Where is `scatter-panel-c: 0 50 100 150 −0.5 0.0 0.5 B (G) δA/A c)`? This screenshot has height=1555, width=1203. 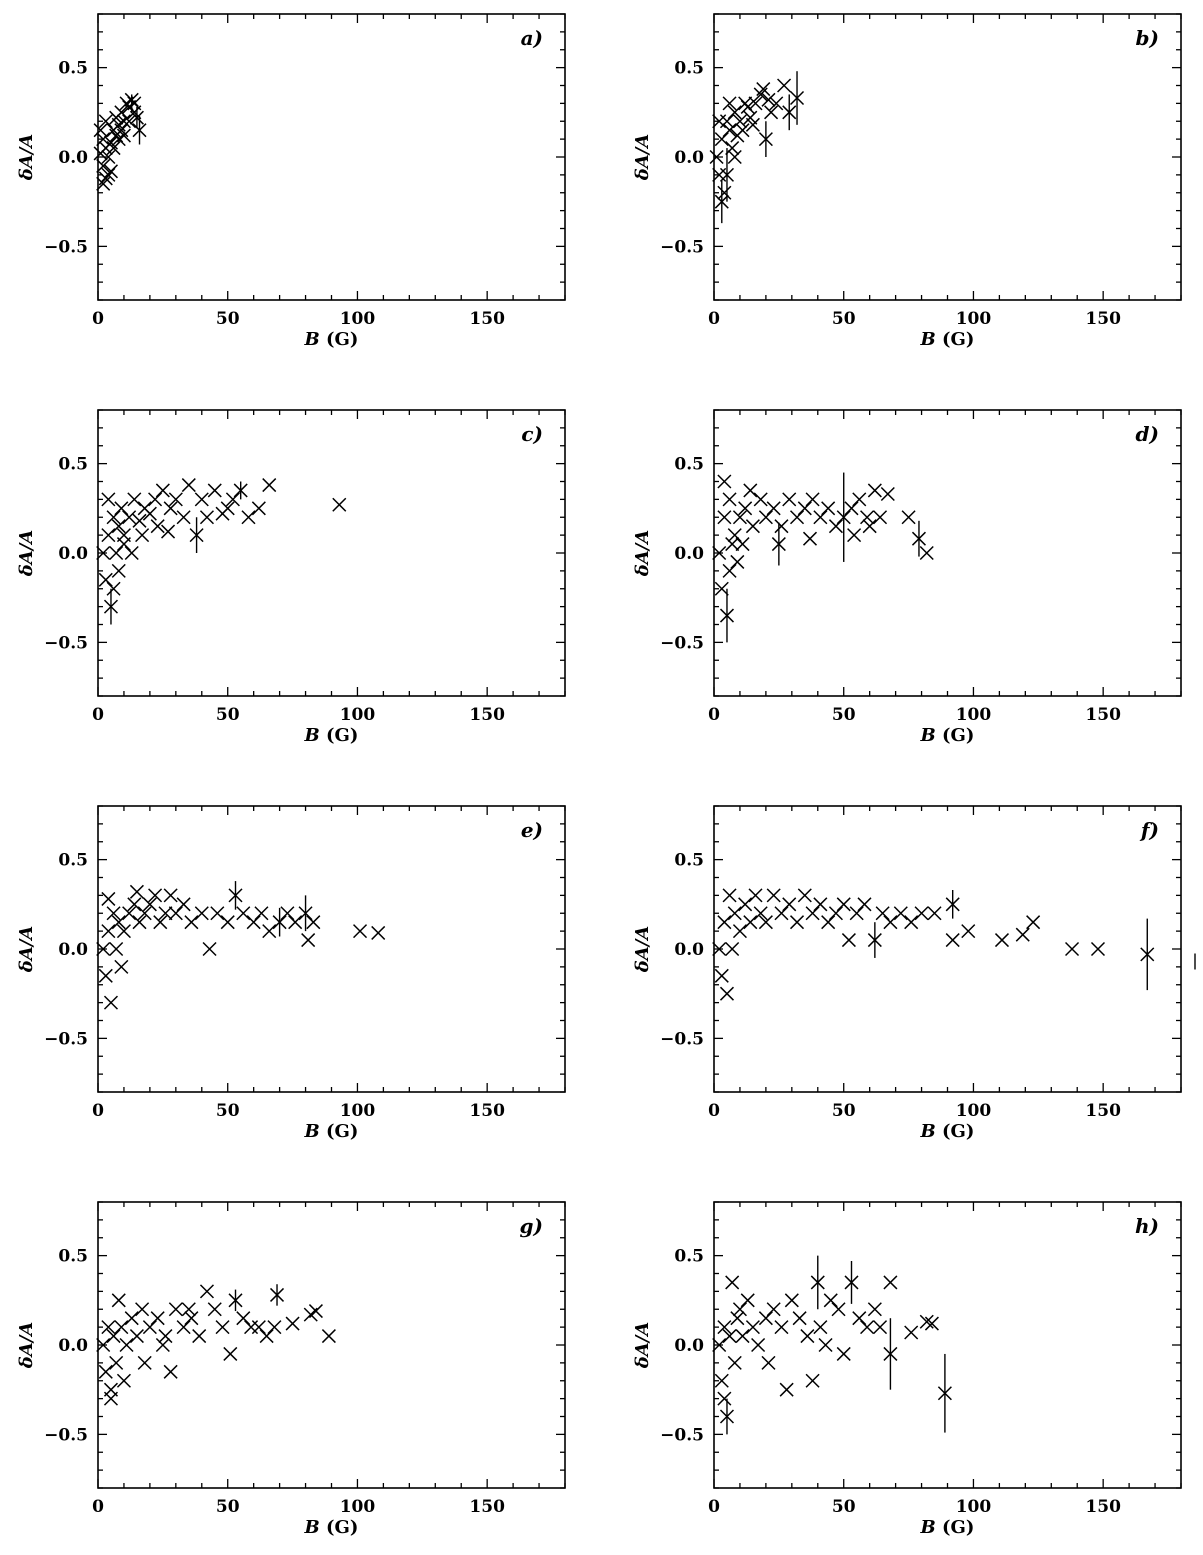 scatter-panel-c: 0 50 100 150 −0.5 0.0 0.5 B (G) δA/A c) is located at coordinates (291, 577).